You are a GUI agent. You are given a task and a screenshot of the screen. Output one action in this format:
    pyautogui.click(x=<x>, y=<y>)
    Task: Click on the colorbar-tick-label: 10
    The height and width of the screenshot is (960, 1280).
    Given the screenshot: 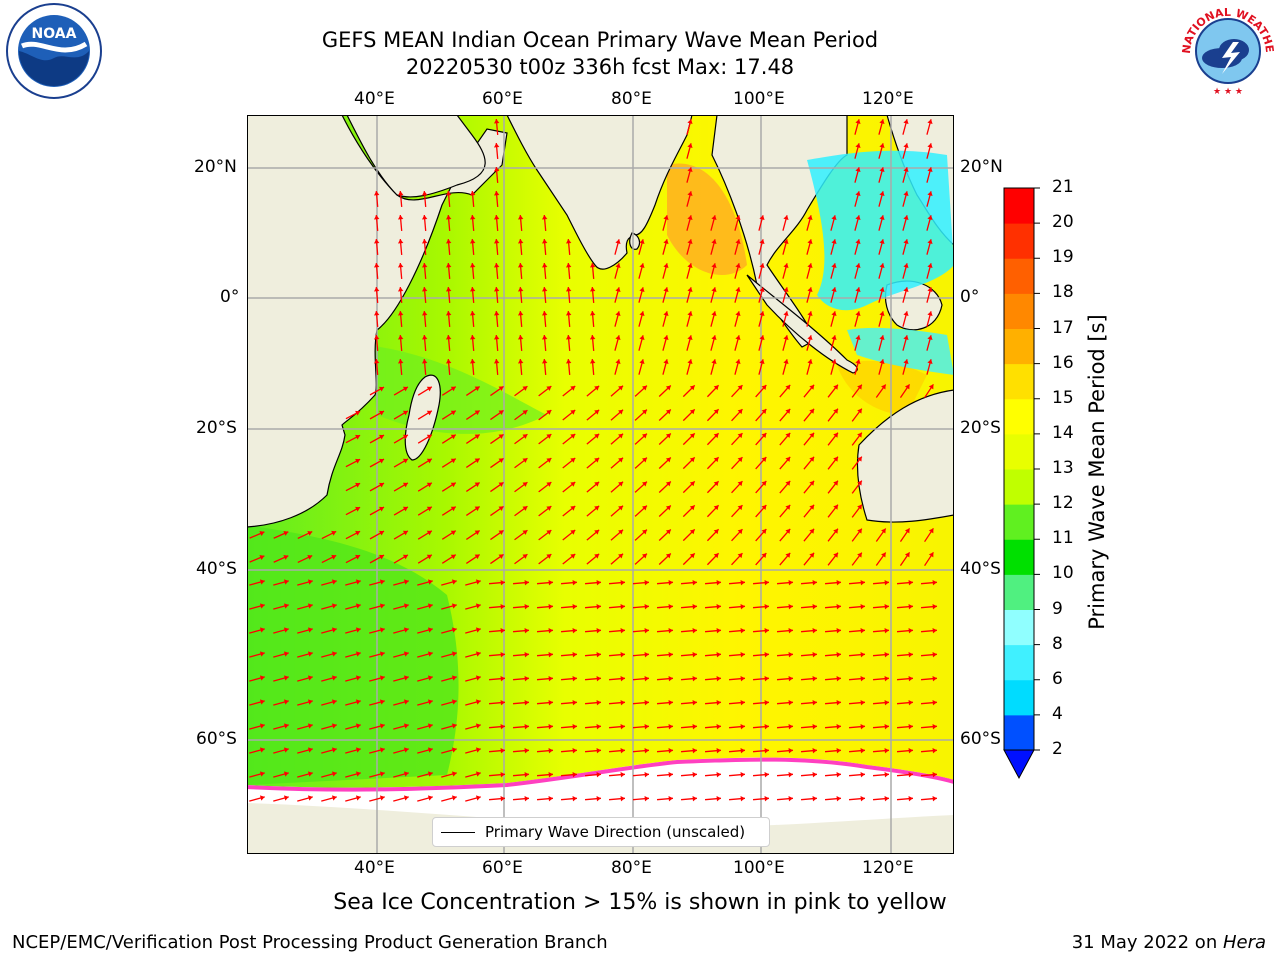 What is the action you would take?
    pyautogui.click(x=1063, y=573)
    